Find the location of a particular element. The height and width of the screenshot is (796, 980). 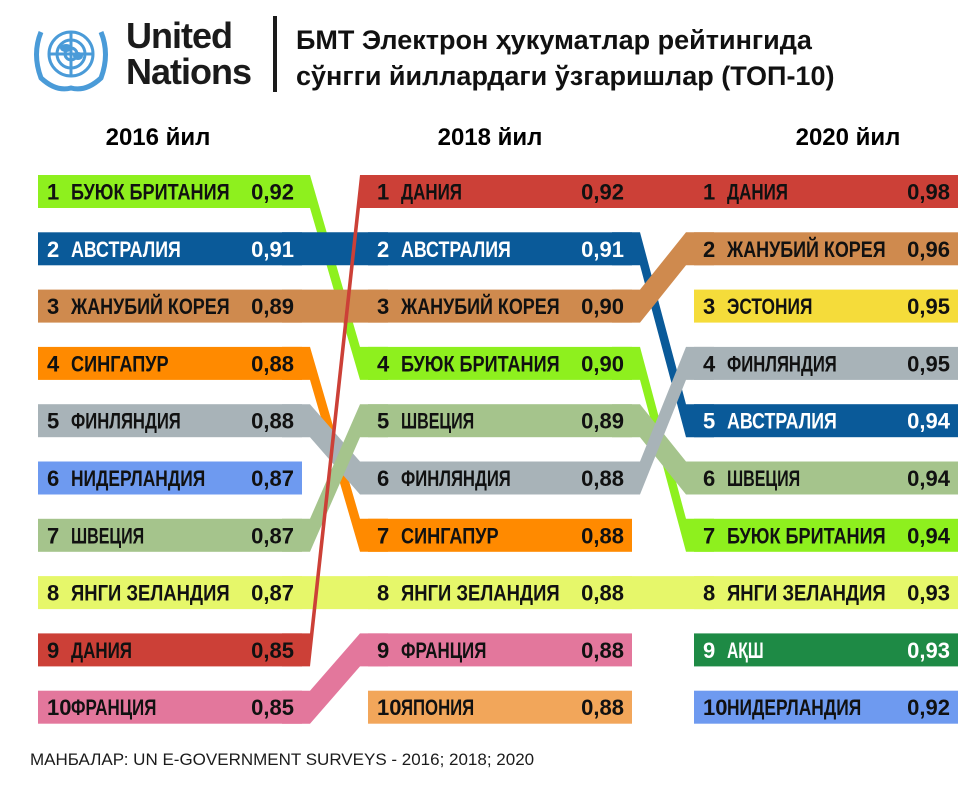

year-header-2018: 2018 йил is located at coordinates (490, 137).